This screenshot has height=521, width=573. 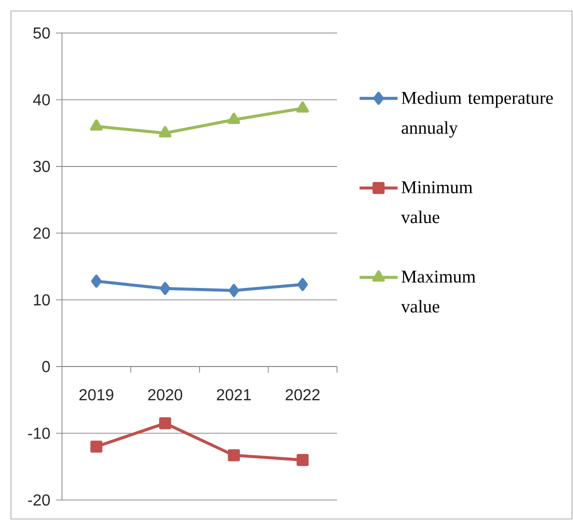 What do you see at coordinates (42, 300) in the screenshot?
I see `y-tick-label: 10` at bounding box center [42, 300].